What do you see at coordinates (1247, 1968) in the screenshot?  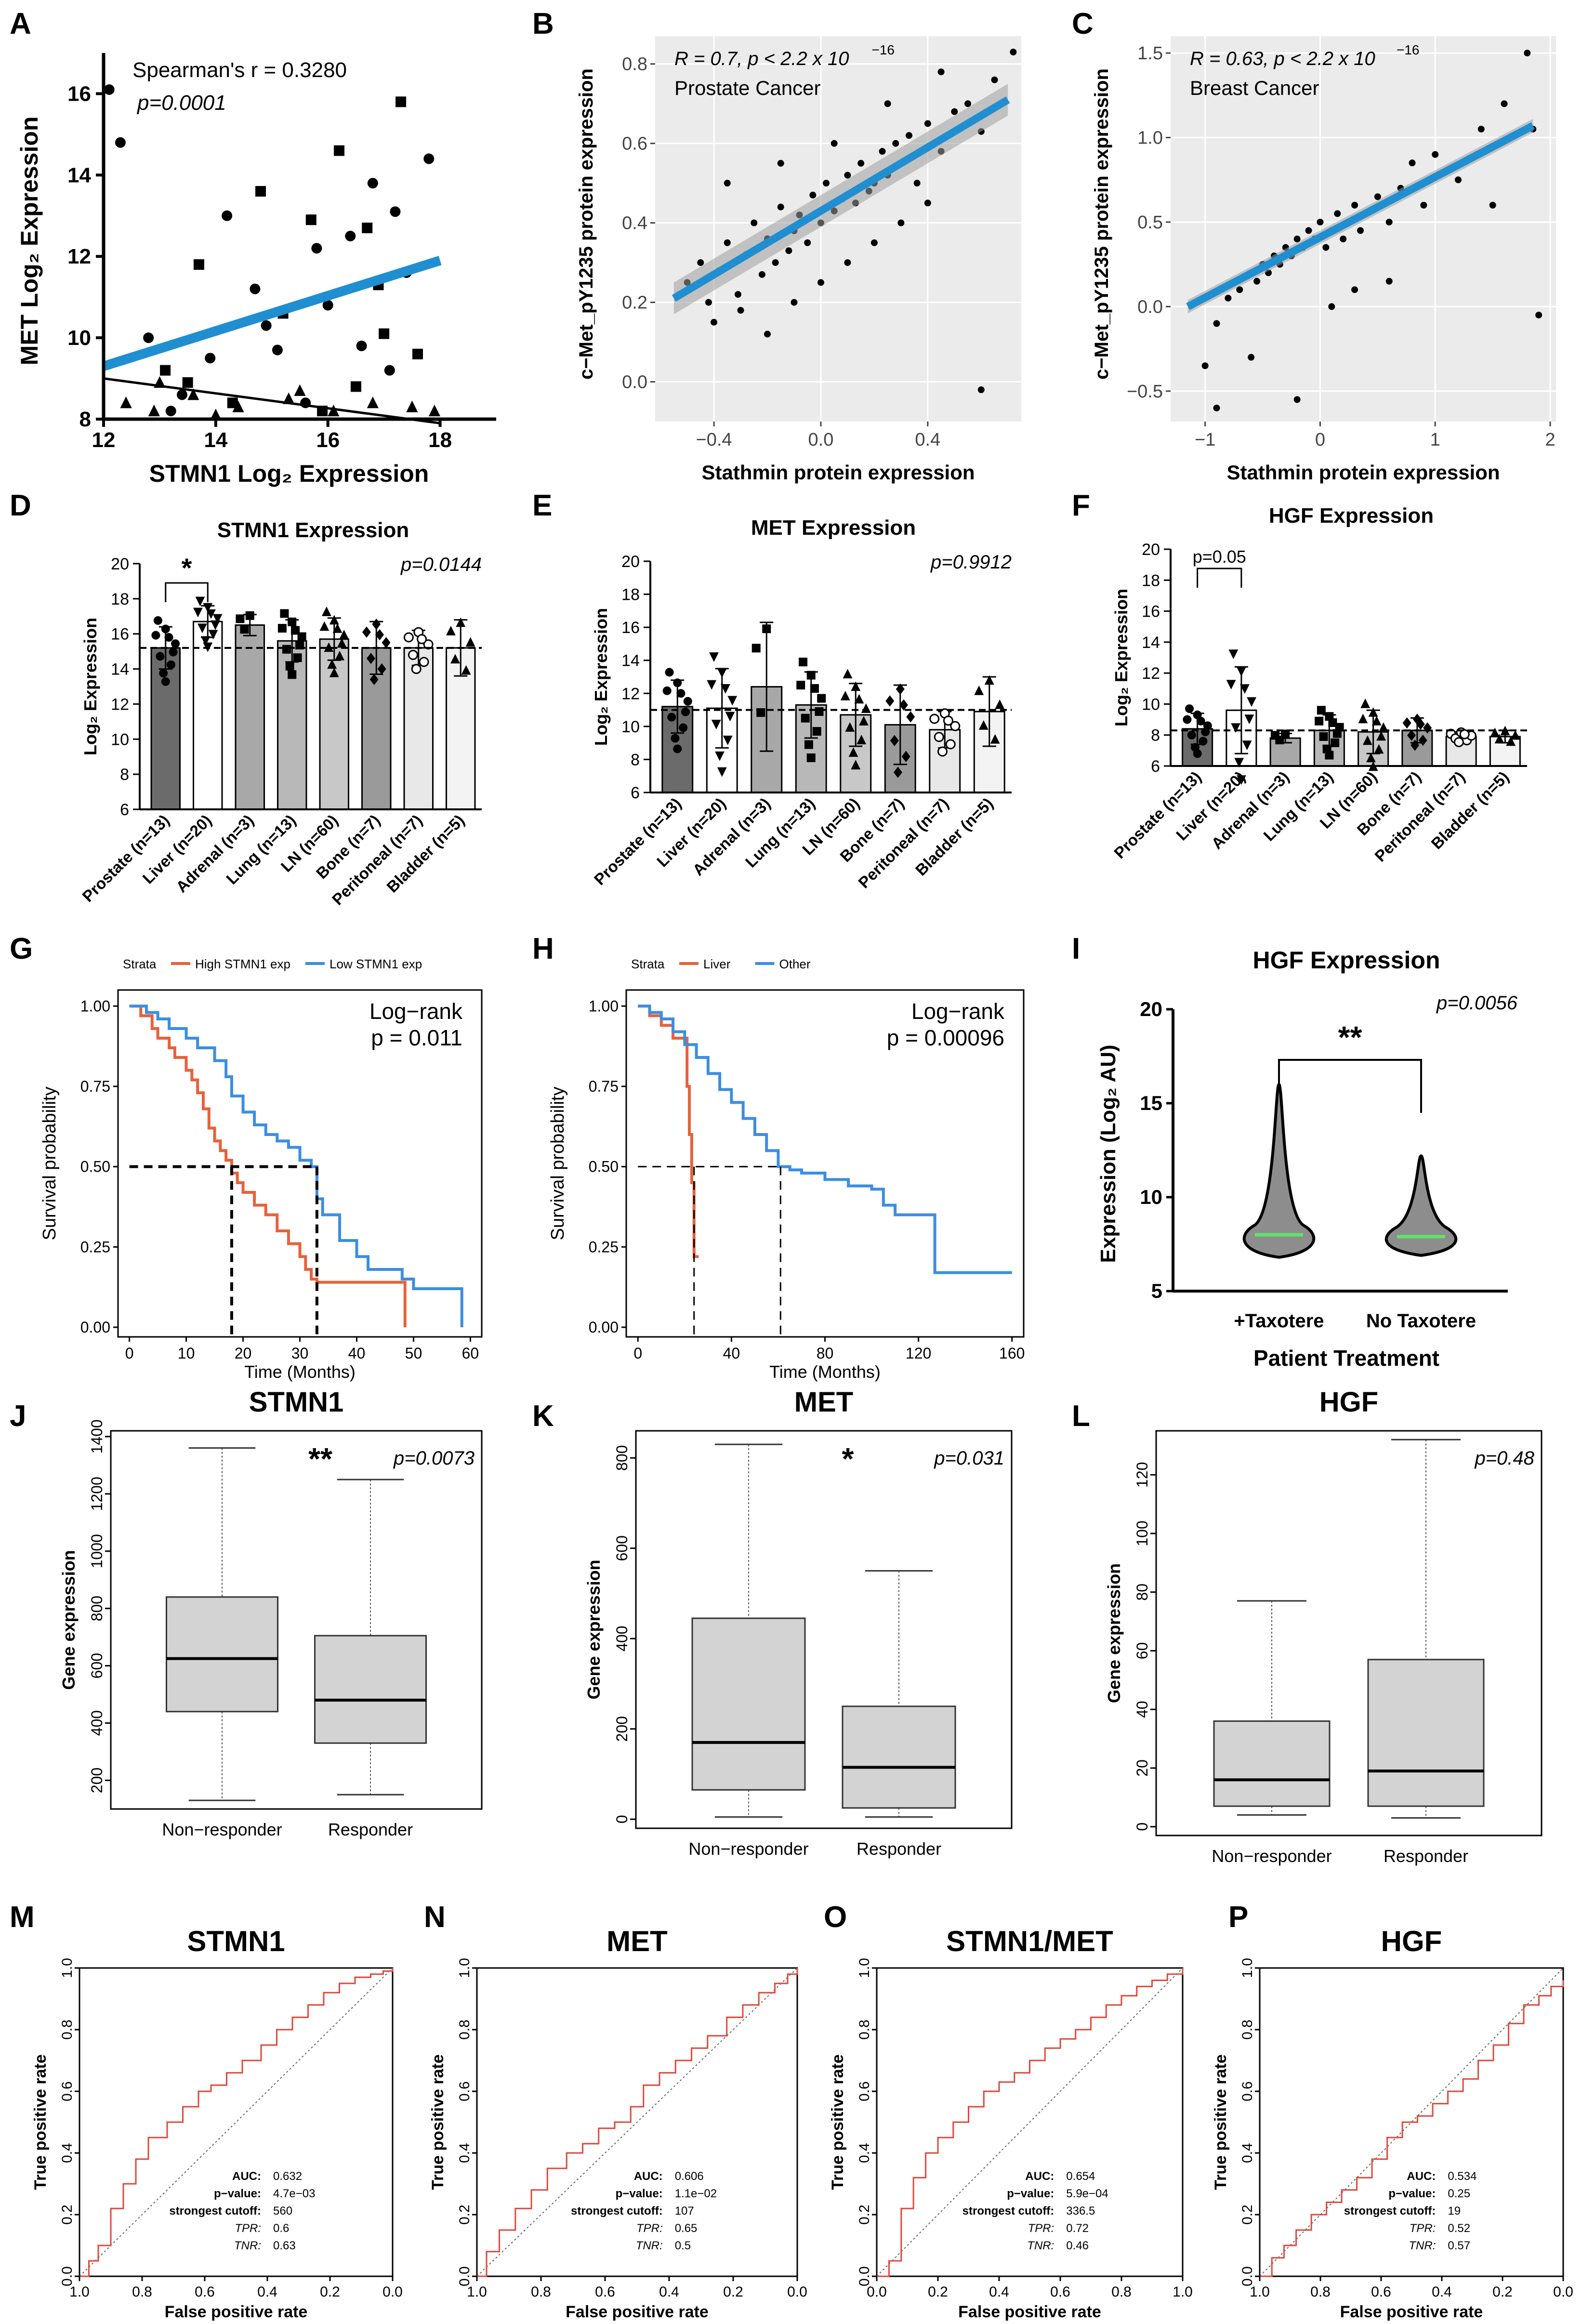 I see `y-tick-label: 1.0` at bounding box center [1247, 1968].